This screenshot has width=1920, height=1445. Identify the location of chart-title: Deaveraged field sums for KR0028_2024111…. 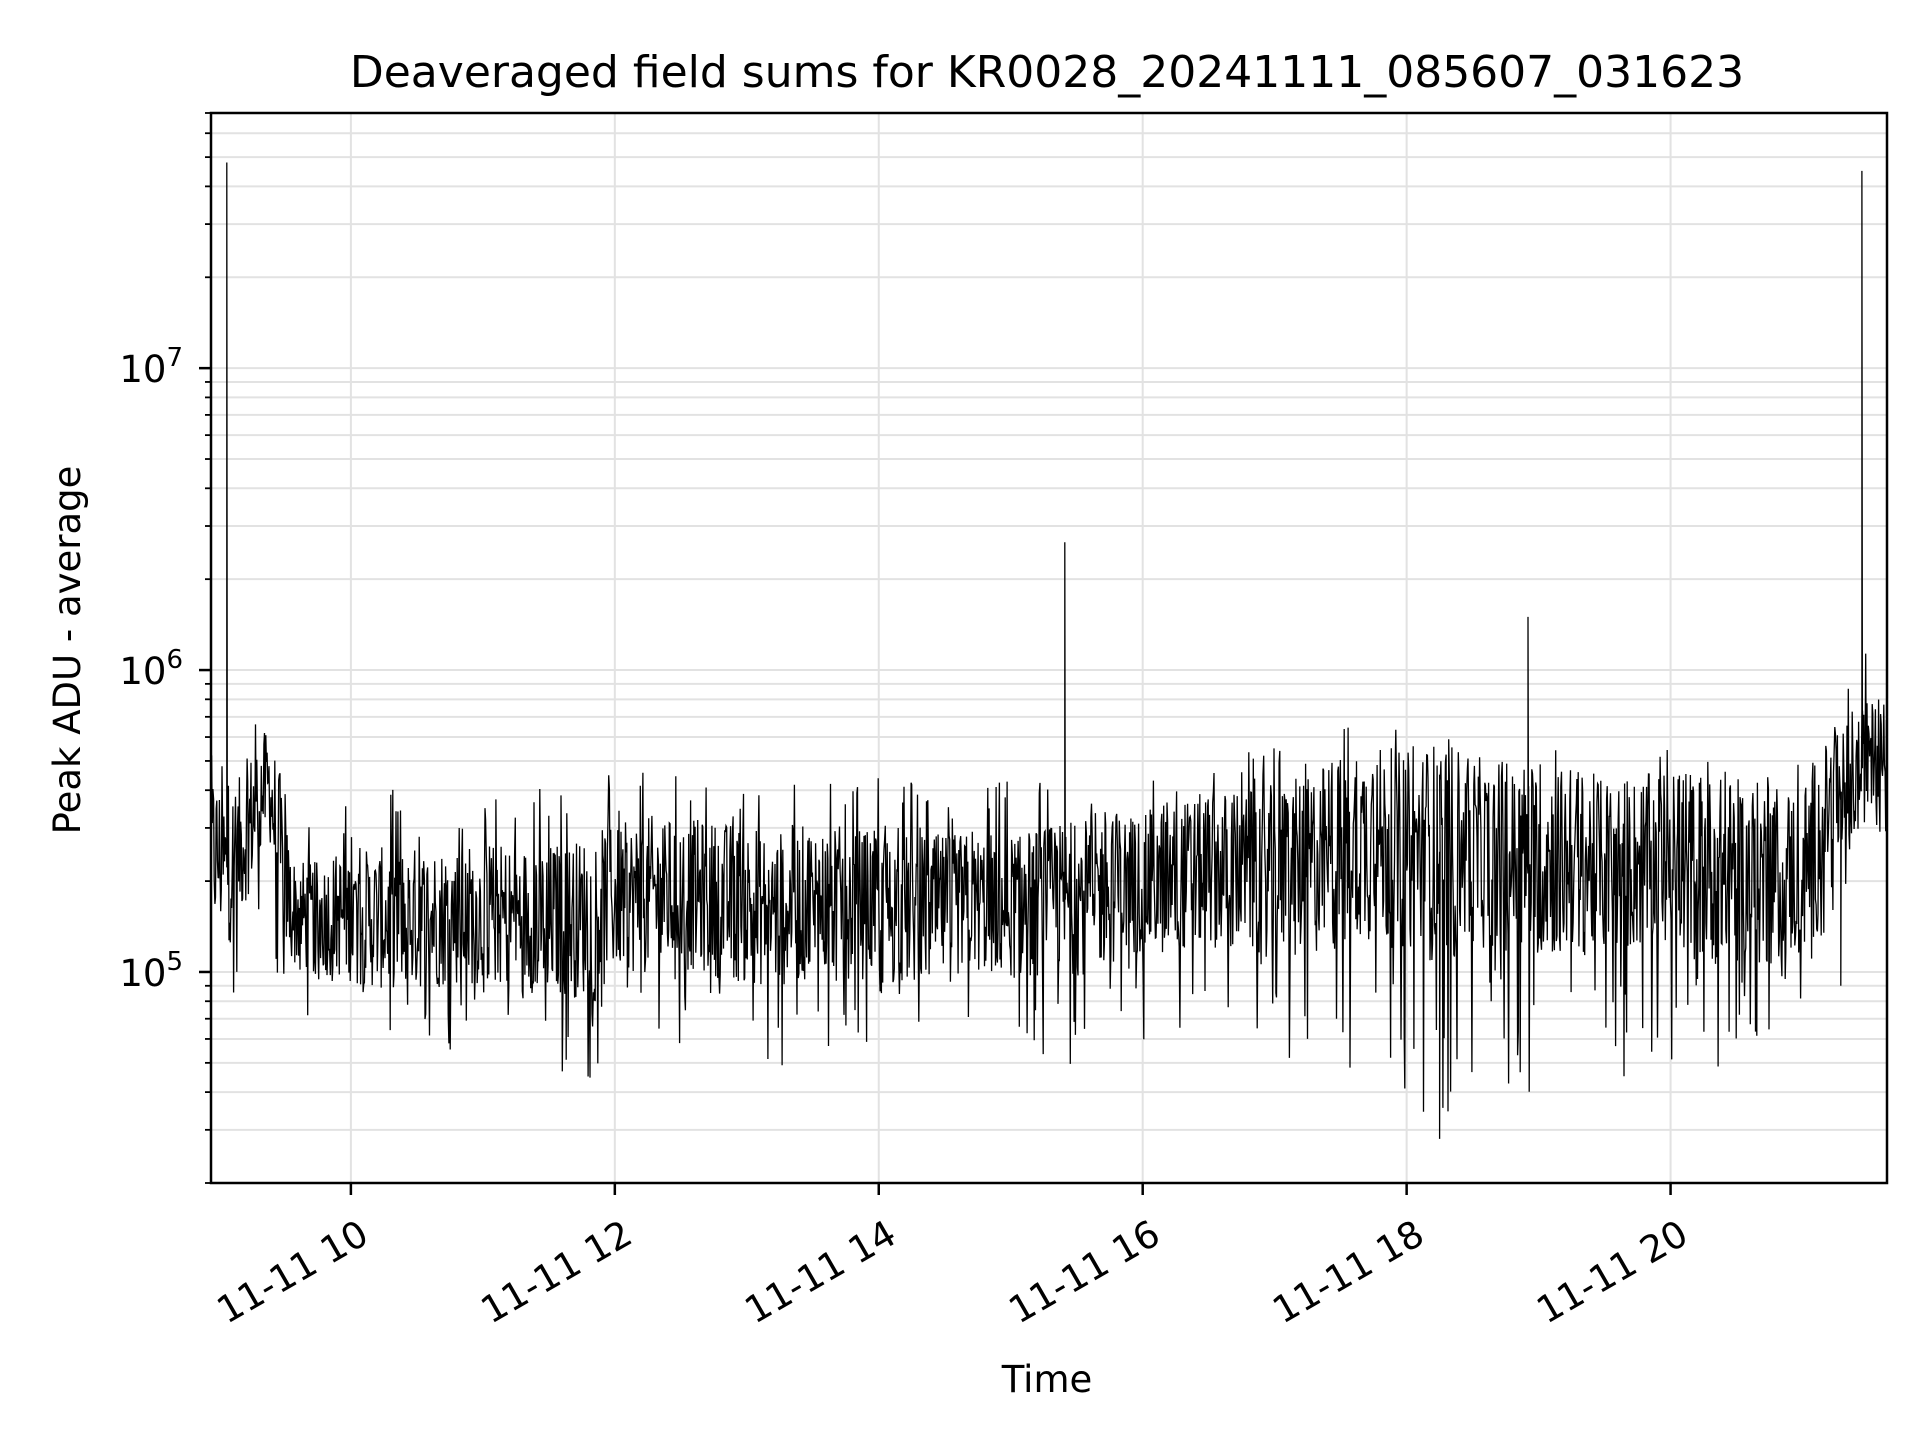
(1047, 72).